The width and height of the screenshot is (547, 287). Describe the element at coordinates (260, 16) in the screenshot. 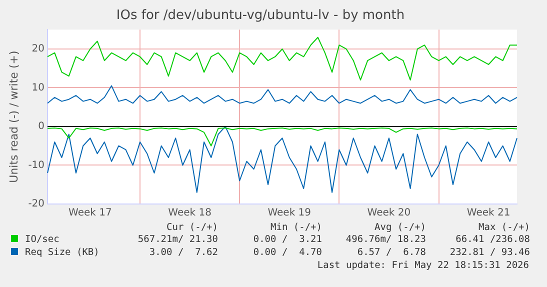

I see `chart-title: IOs for /dev/ubuntu-vg/ubuntu-lv - by month` at that location.